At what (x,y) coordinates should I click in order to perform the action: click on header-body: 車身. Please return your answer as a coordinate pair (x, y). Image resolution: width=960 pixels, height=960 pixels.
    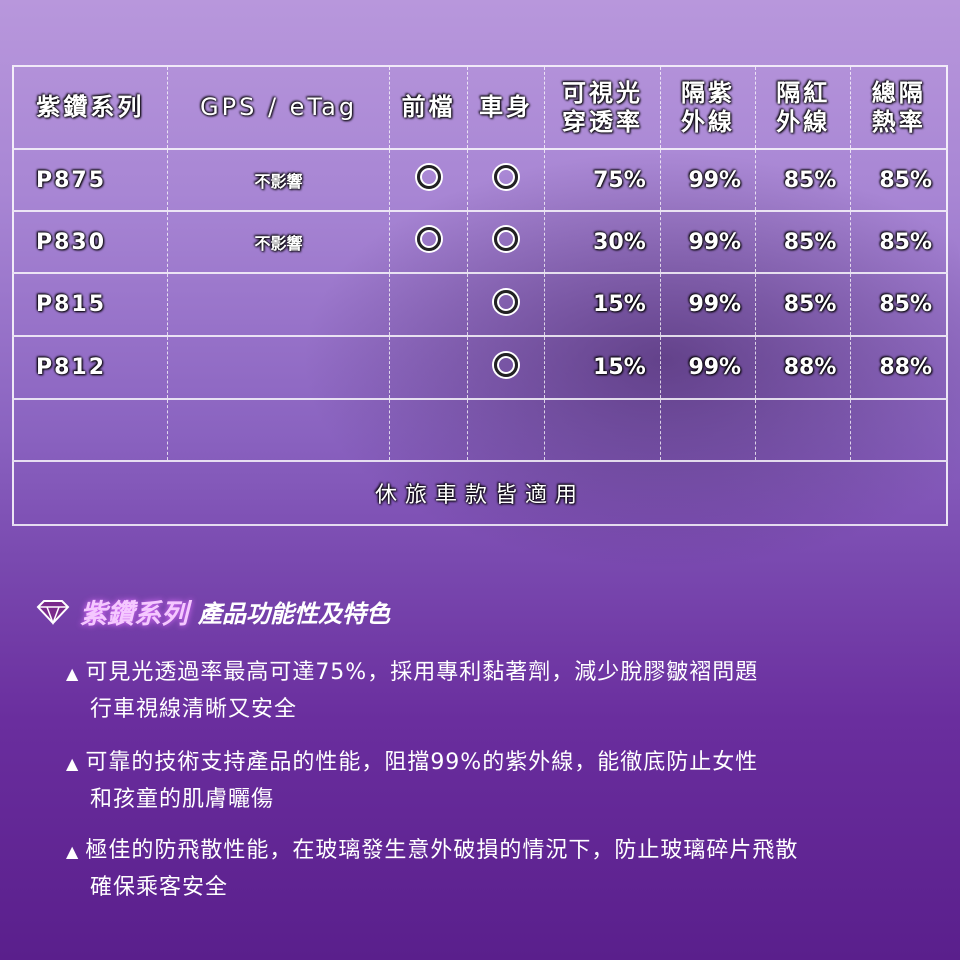
    Looking at the image, I should click on (506, 107).